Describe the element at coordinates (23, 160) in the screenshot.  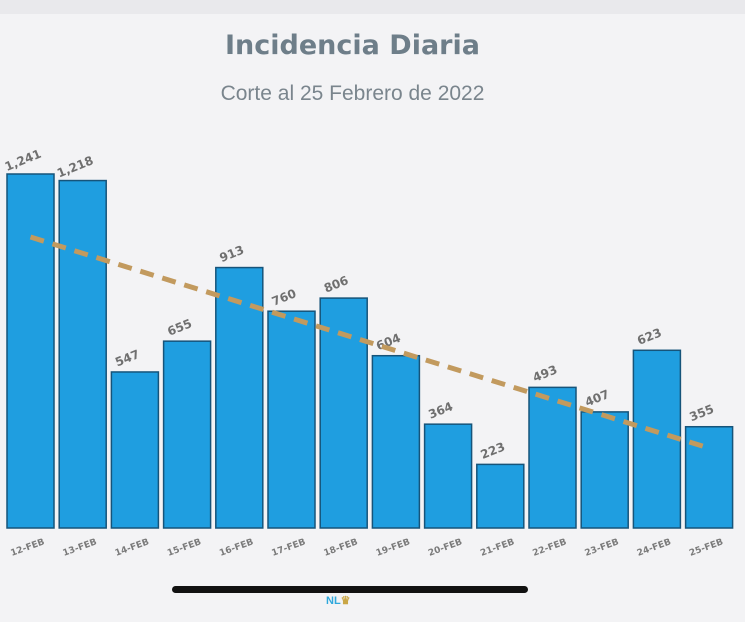
I see `data-label-12-feb: 1,241` at that location.